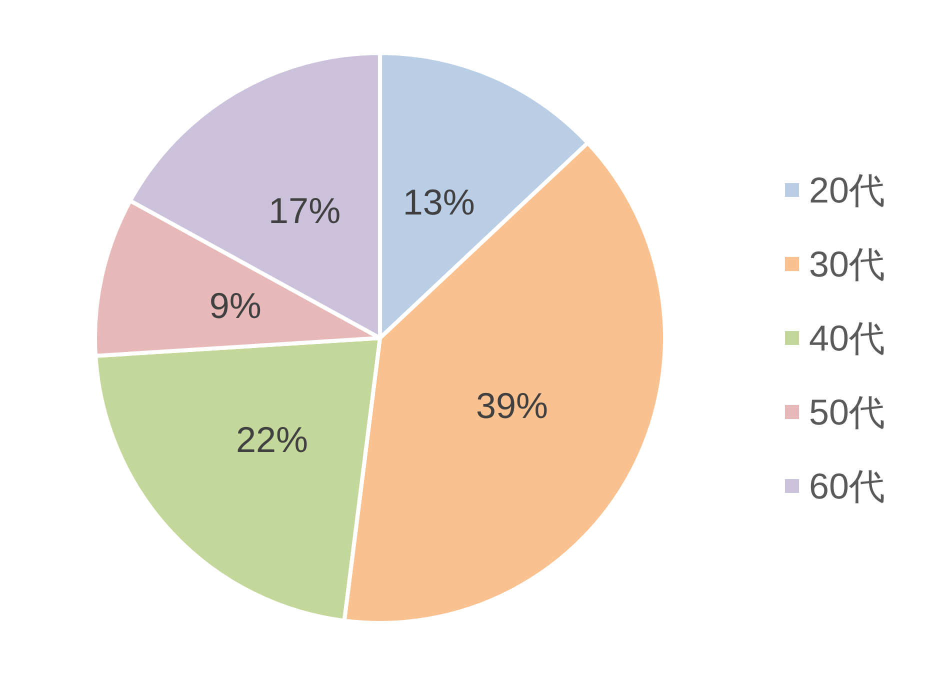 This screenshot has height=675, width=942. I want to click on legend-label: 40代, so click(847, 338).